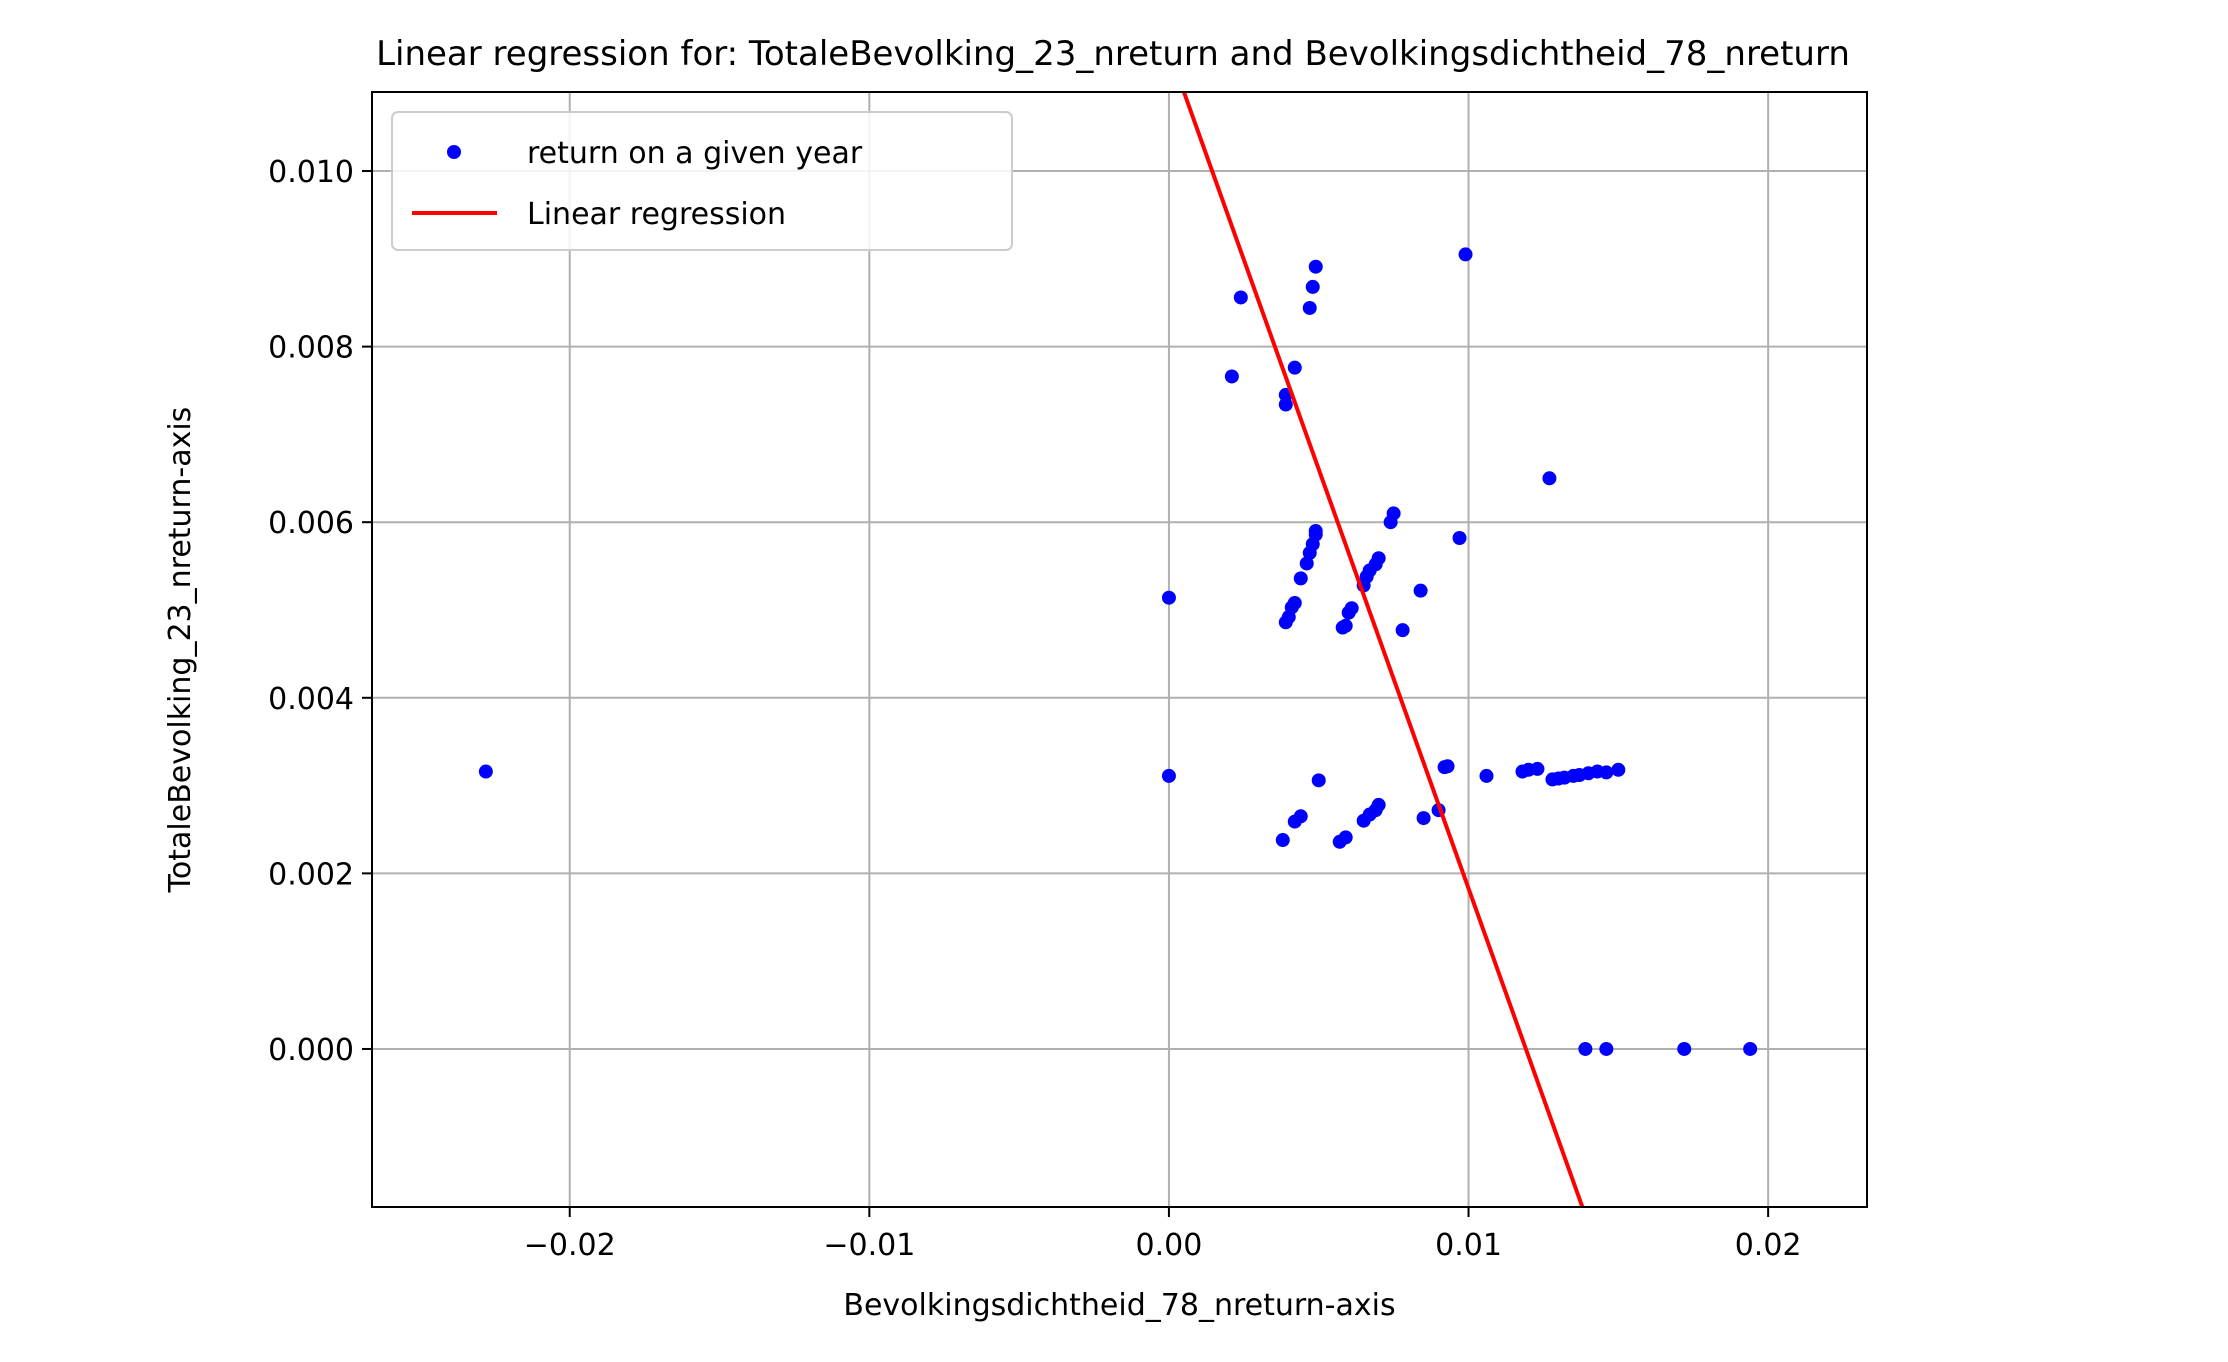 Image resolution: width=2228 pixels, height=1362 pixels. Describe the element at coordinates (311, 1050) in the screenshot. I see `y-tick-label: 0.000` at that location.